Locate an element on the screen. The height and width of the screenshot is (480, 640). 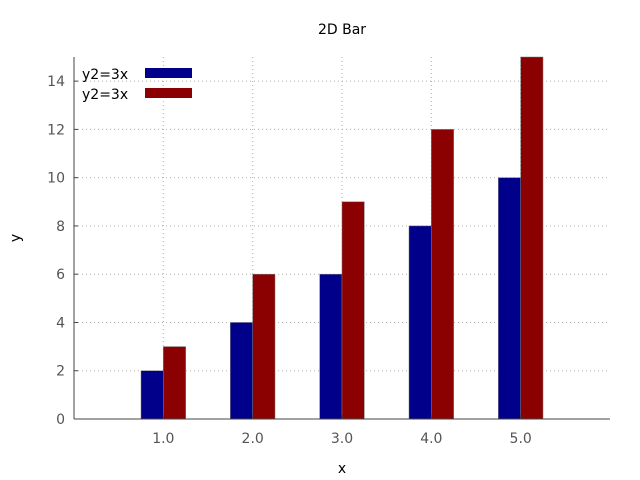
bar-series-2-5.0 is located at coordinates (532, 238).